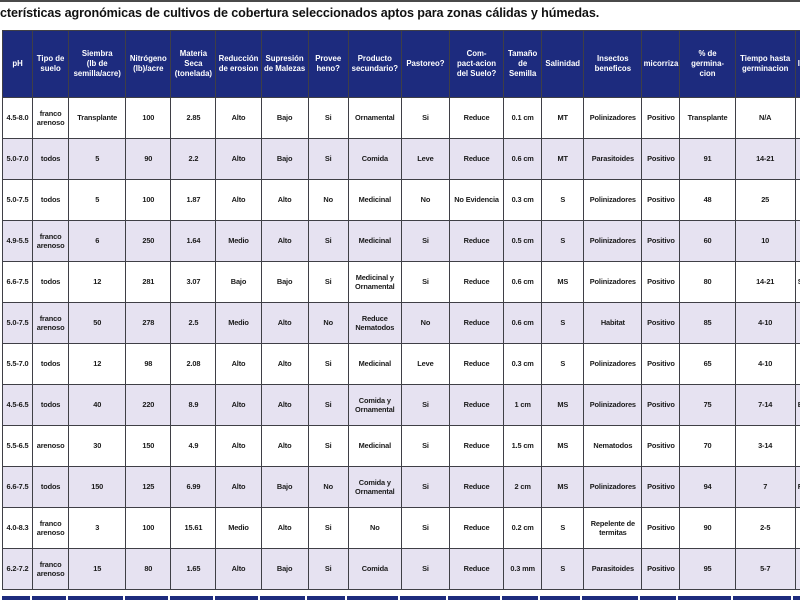 The width and height of the screenshot is (800, 600). I want to click on table-cell: Medicinal y Ornamental, so click(374, 282).